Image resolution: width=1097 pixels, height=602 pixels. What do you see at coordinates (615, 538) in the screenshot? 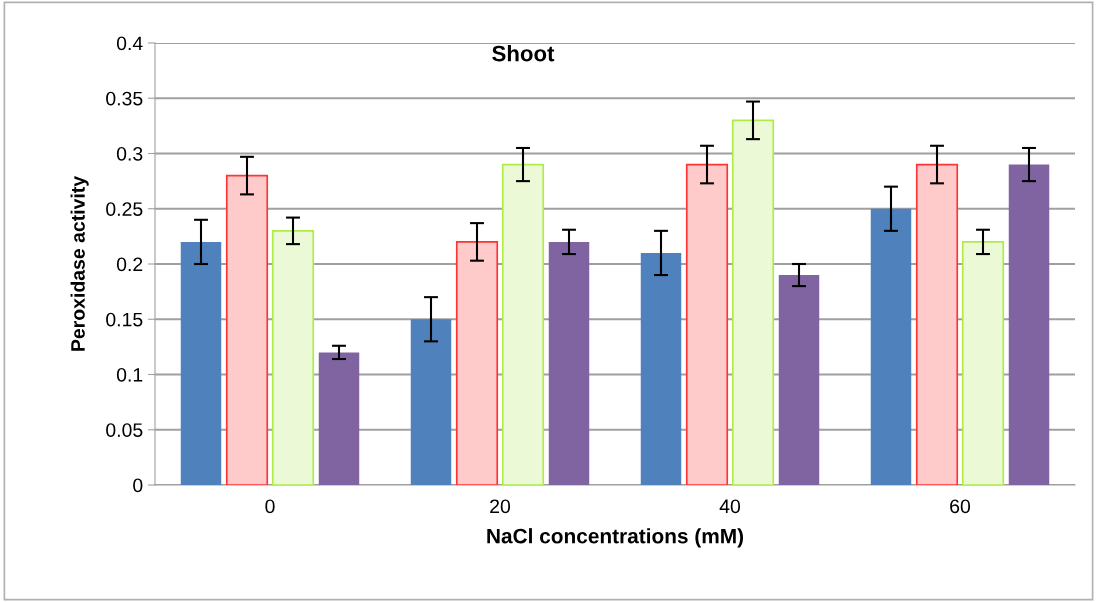
I see `x-axis-title: NaCl concentrations (mM)` at bounding box center [615, 538].